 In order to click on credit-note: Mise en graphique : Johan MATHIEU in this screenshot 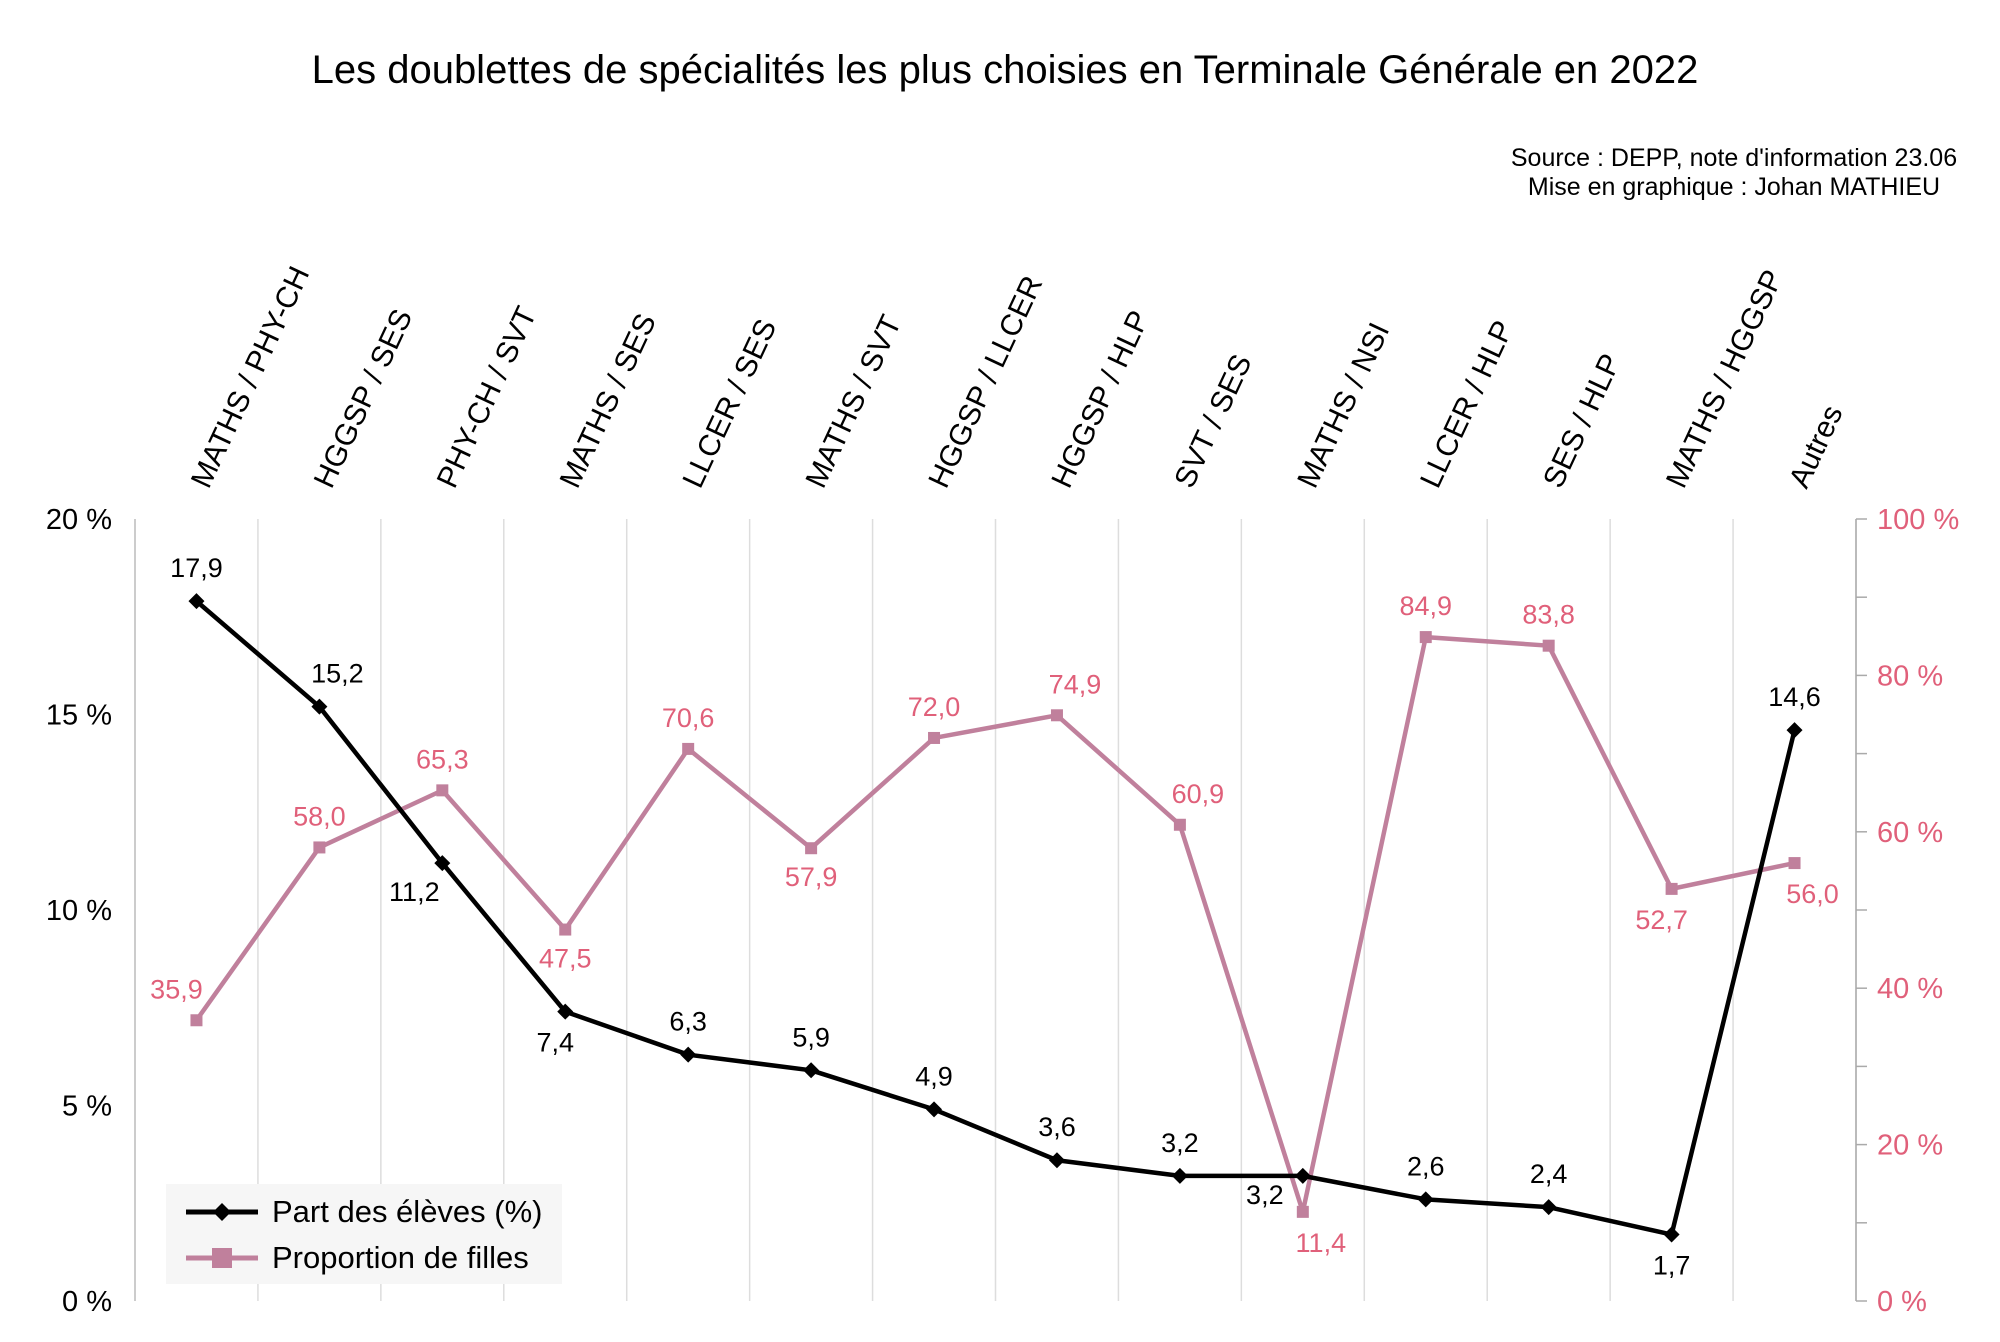, I will do `click(1734, 187)`.